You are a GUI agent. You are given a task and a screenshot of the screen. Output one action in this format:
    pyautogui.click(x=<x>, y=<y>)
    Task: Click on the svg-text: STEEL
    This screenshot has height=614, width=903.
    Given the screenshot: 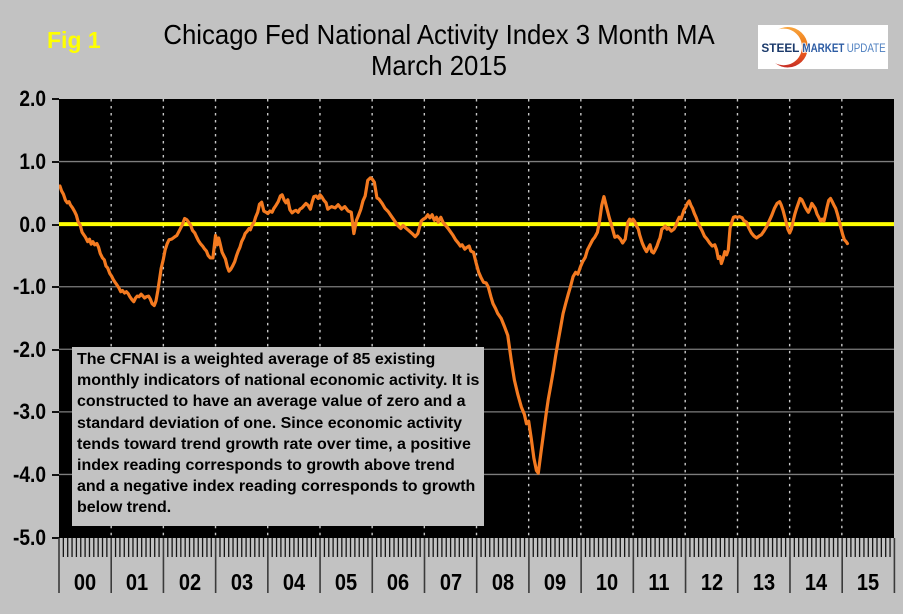 What is the action you would take?
    pyautogui.click(x=780, y=49)
    